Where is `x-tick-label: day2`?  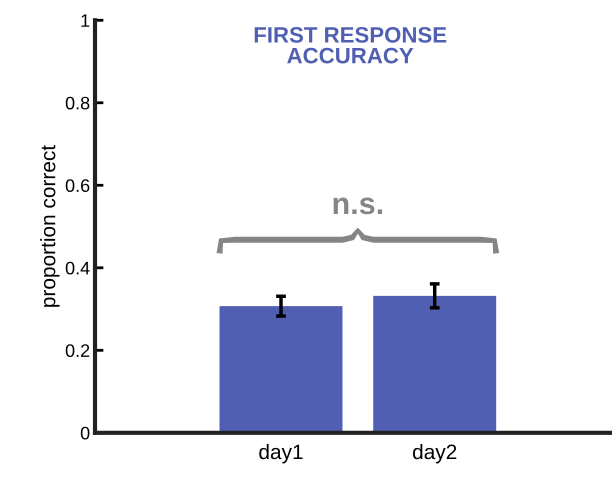
x-tick-label: day2 is located at coordinates (434, 454).